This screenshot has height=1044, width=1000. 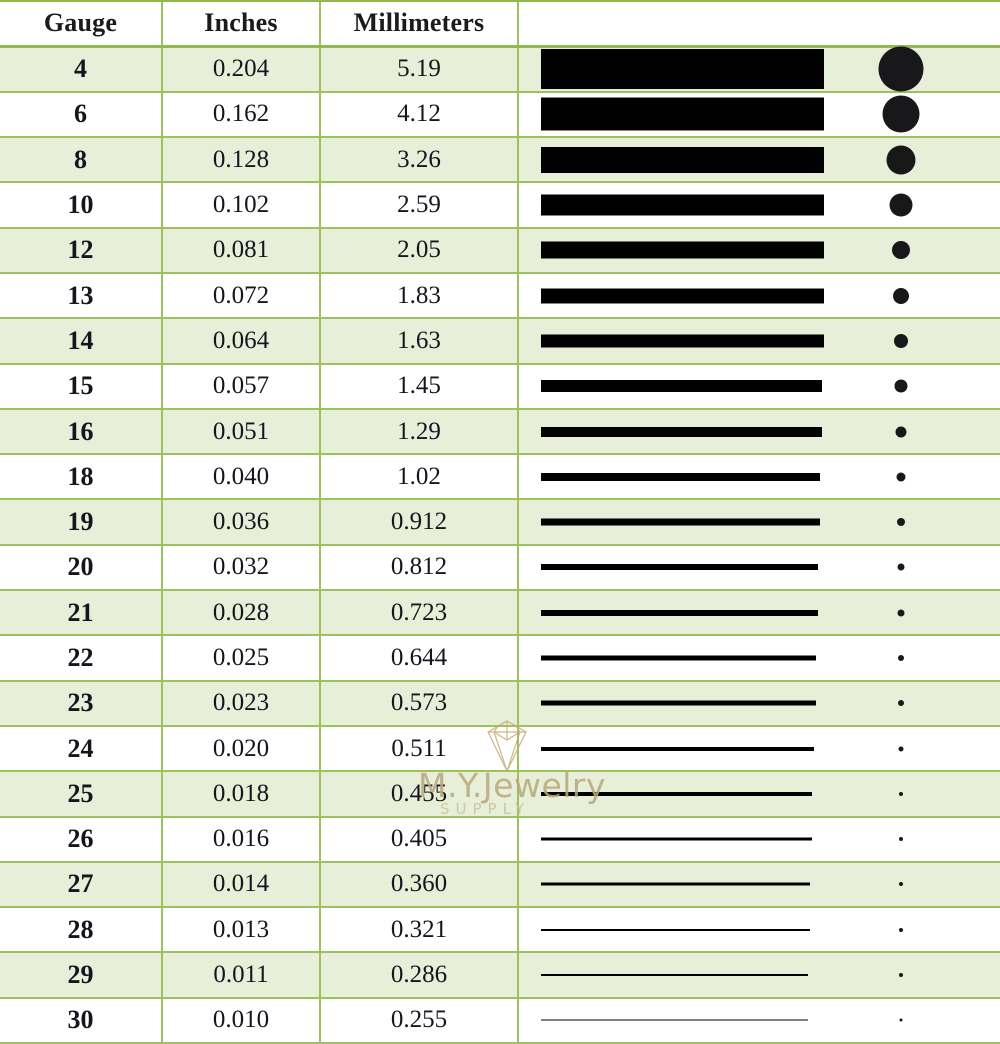 What do you see at coordinates (81, 703) in the screenshot?
I see `cell-gauge: 23` at bounding box center [81, 703].